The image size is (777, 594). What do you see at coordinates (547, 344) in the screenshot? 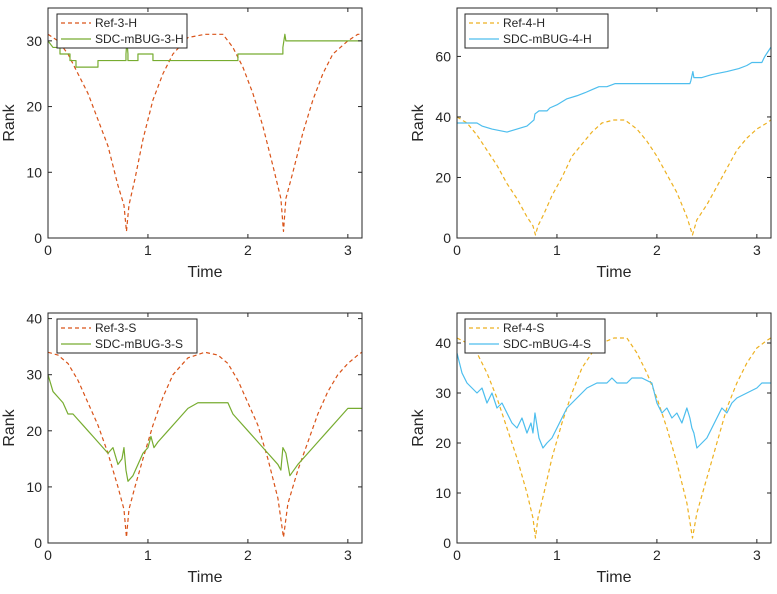
I see `legend-label: SDC-mBUG-4-S` at bounding box center [547, 344].